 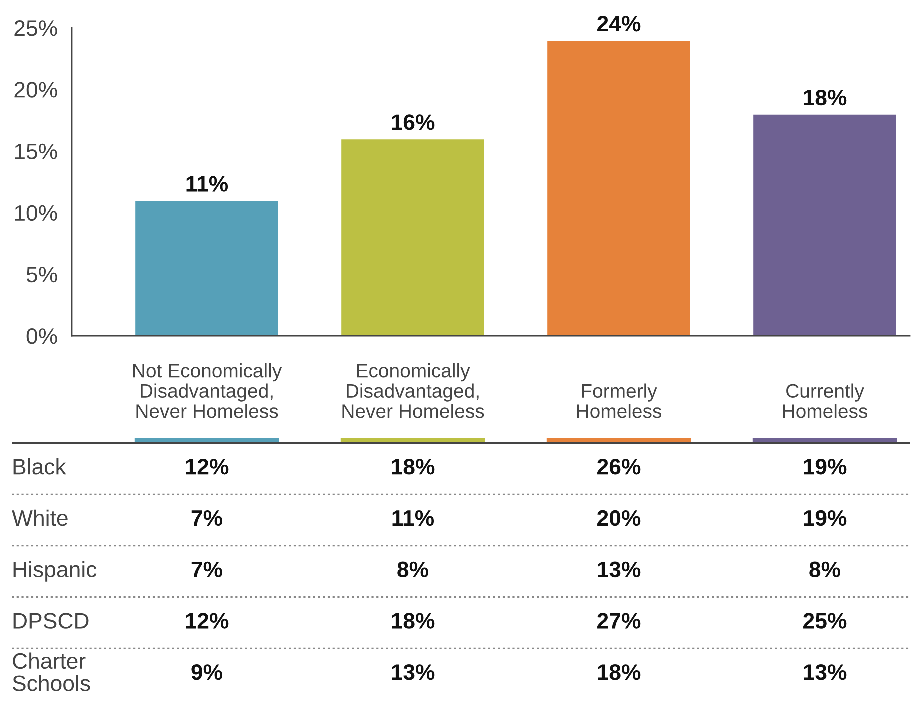 I want to click on text: 26%, so click(x=619, y=467).